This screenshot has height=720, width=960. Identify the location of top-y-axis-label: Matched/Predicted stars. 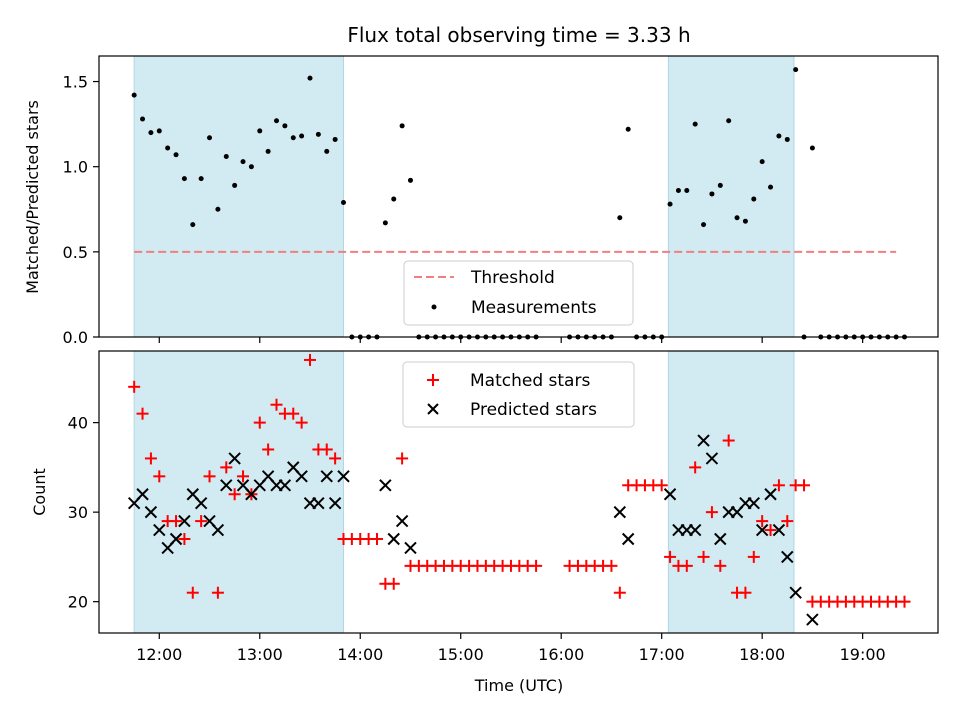
(32, 197).